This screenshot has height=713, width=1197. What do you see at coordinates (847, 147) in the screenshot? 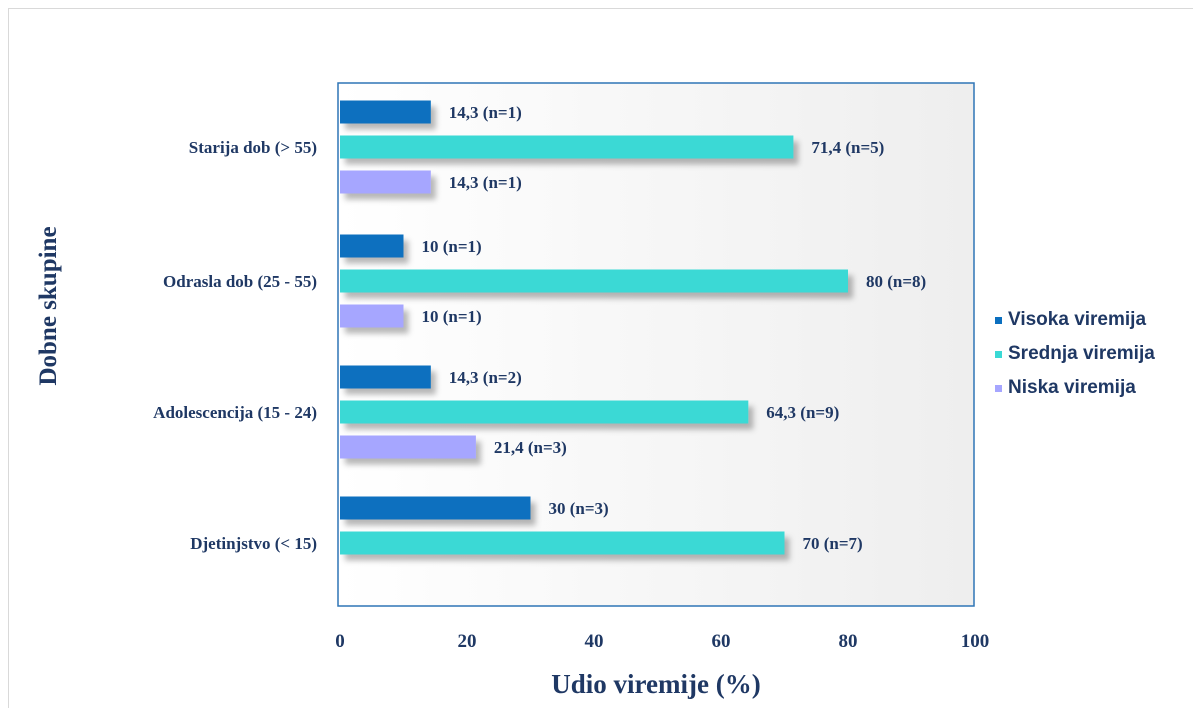
I see `data-label: 71,4 (n=5)` at bounding box center [847, 147].